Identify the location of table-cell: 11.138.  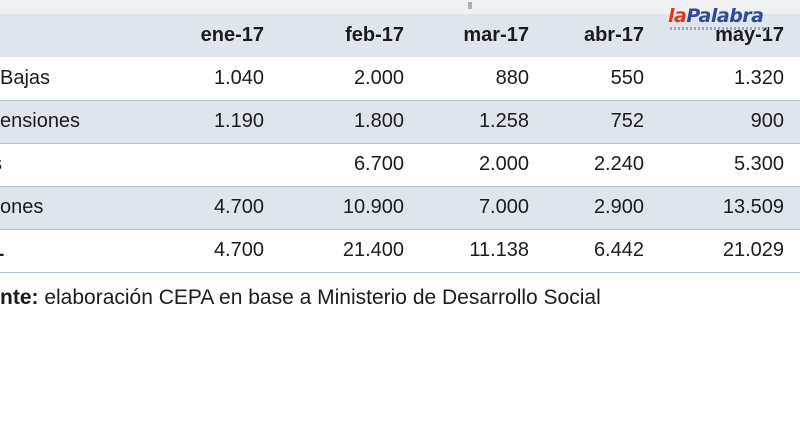
(499, 250).